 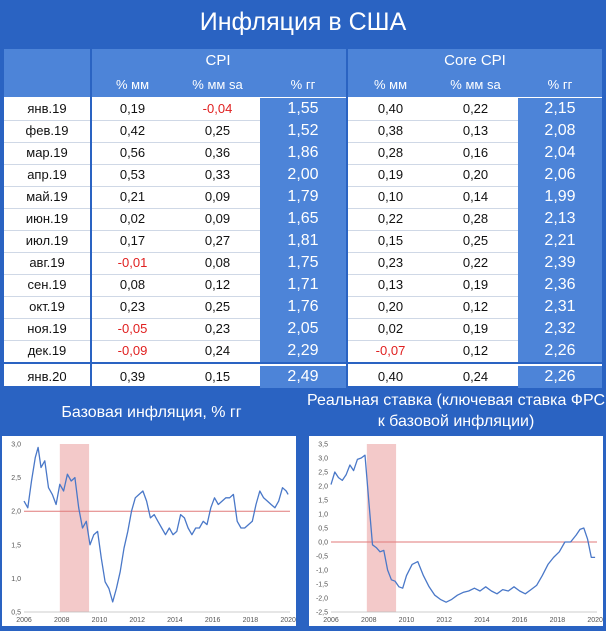 What do you see at coordinates (132, 152) in the screenshot?
I see `cell-cpi-mm: 0,56` at bounding box center [132, 152].